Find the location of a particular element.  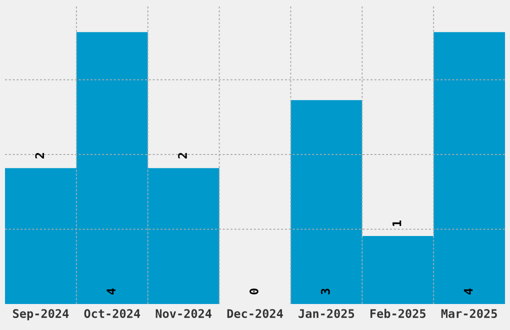

x-tick-label: Feb-2025 is located at coordinates (398, 313).